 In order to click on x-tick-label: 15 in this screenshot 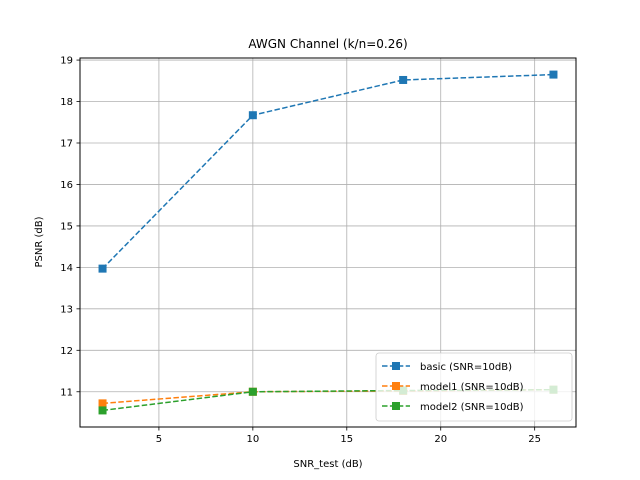, I will do `click(346, 439)`.